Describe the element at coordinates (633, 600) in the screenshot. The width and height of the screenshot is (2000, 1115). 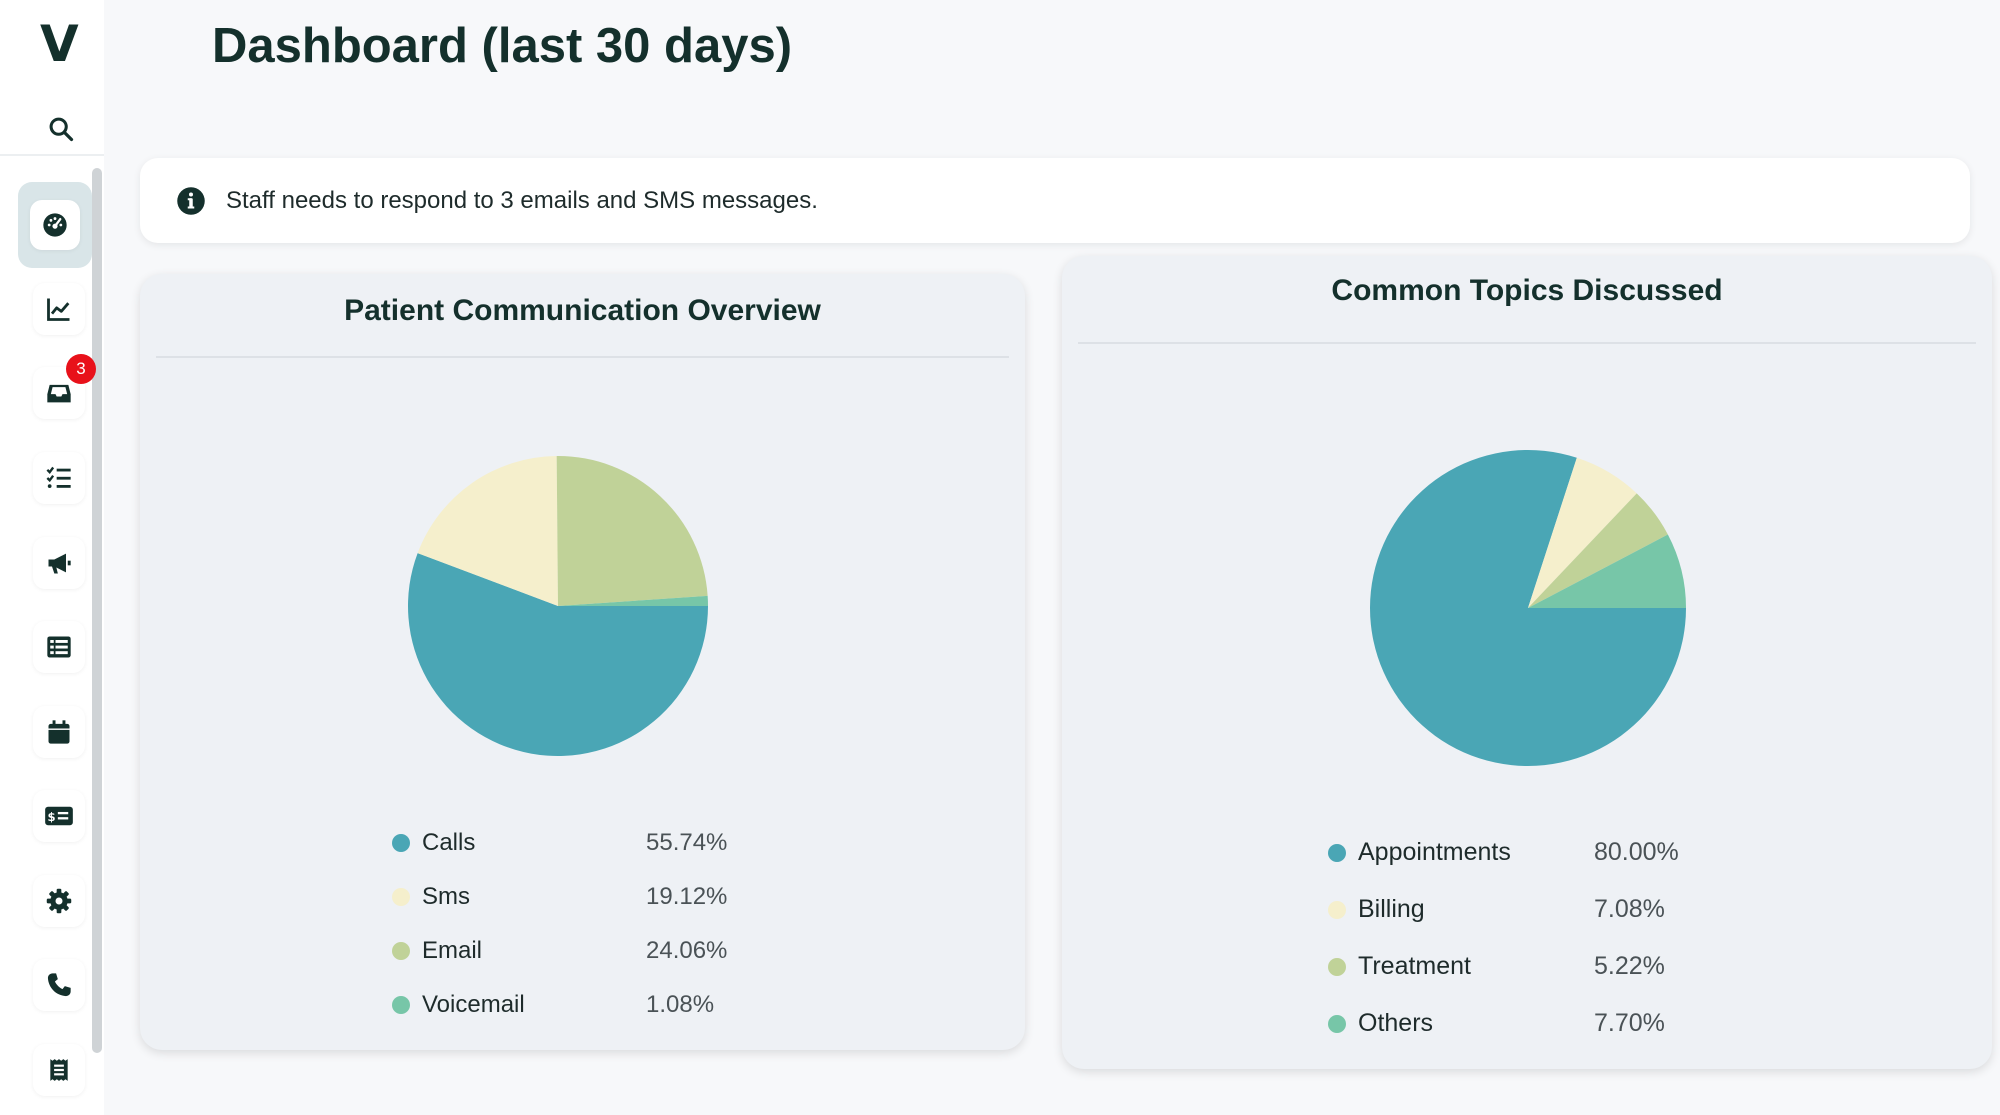
I see `pie-slice-voicemail` at that location.